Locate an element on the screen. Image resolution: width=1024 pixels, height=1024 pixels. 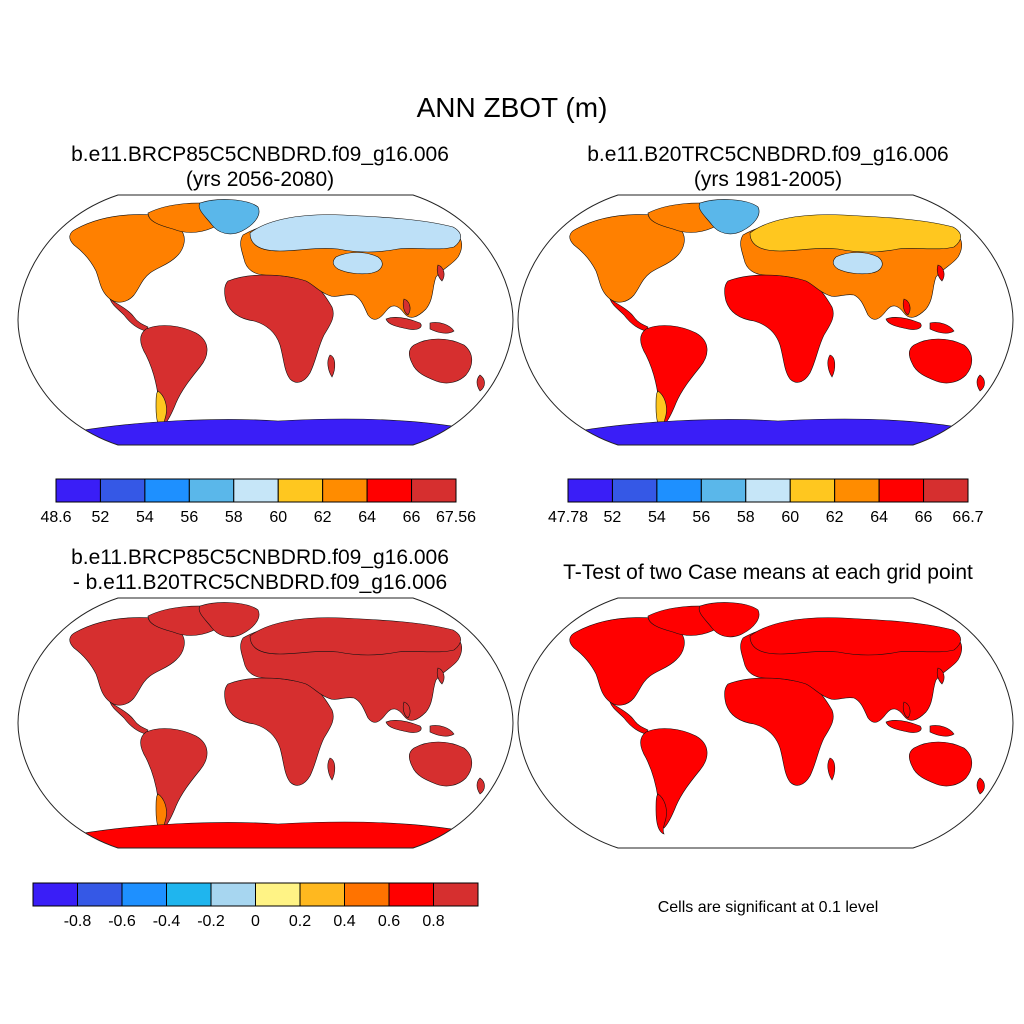
colorbar-tick-label: -0.4 is located at coordinates (167, 921).